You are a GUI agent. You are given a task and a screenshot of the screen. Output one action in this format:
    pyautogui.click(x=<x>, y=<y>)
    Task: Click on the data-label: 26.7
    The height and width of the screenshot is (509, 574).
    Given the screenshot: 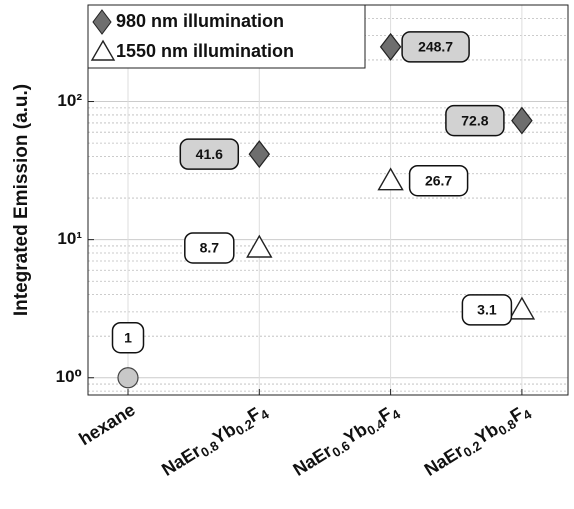 What is the action you would take?
    pyautogui.click(x=438, y=180)
    